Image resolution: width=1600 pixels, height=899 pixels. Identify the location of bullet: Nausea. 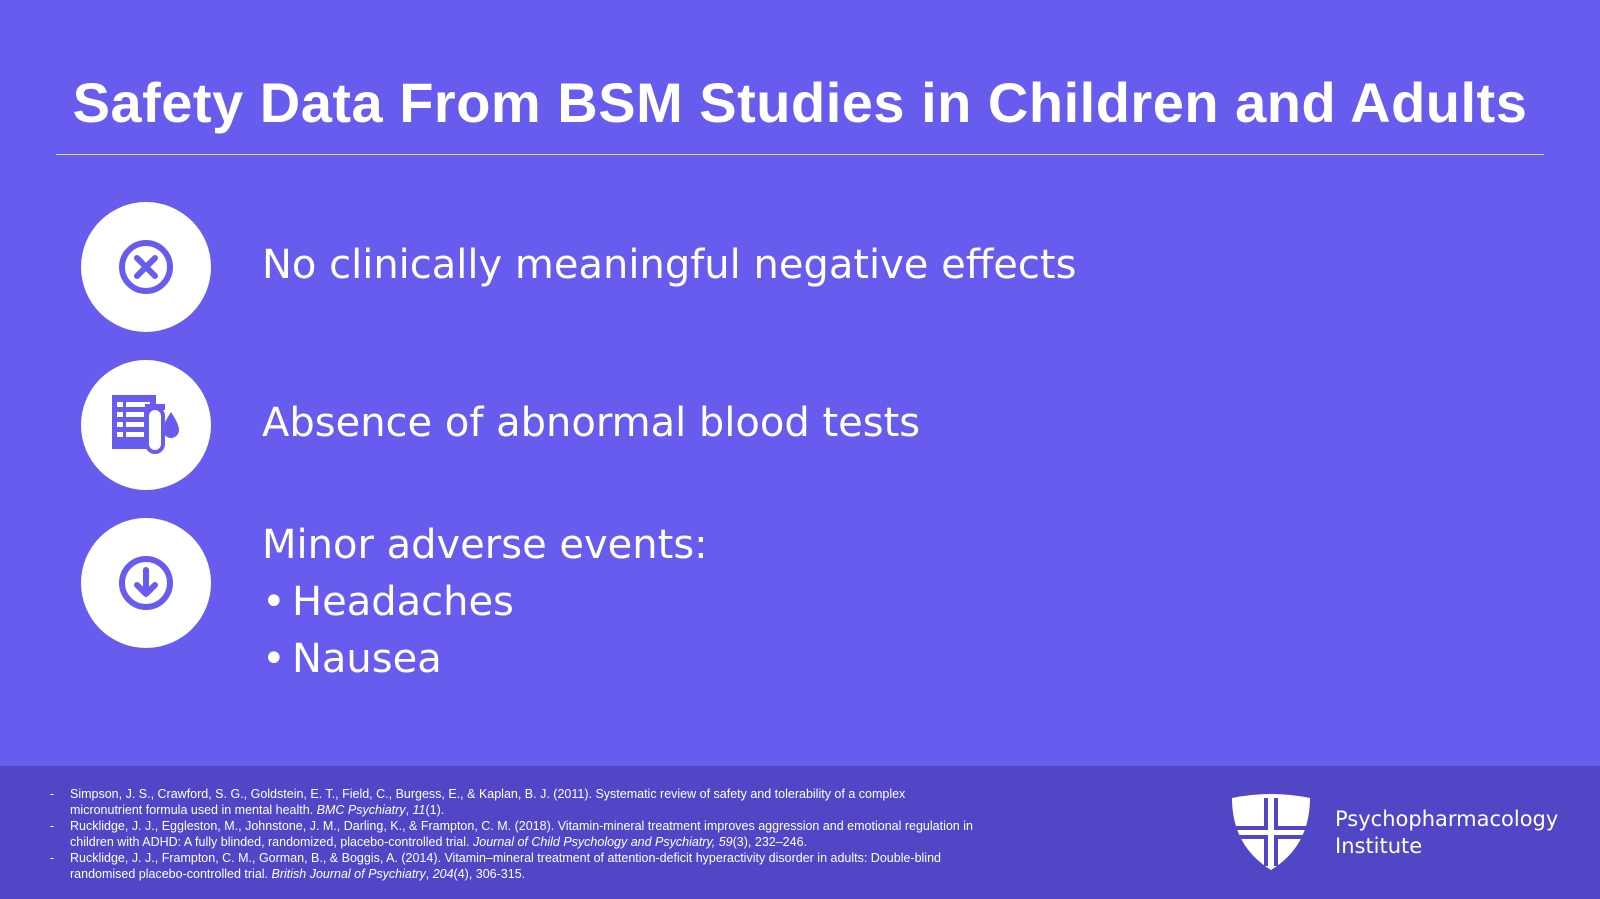
(485, 659).